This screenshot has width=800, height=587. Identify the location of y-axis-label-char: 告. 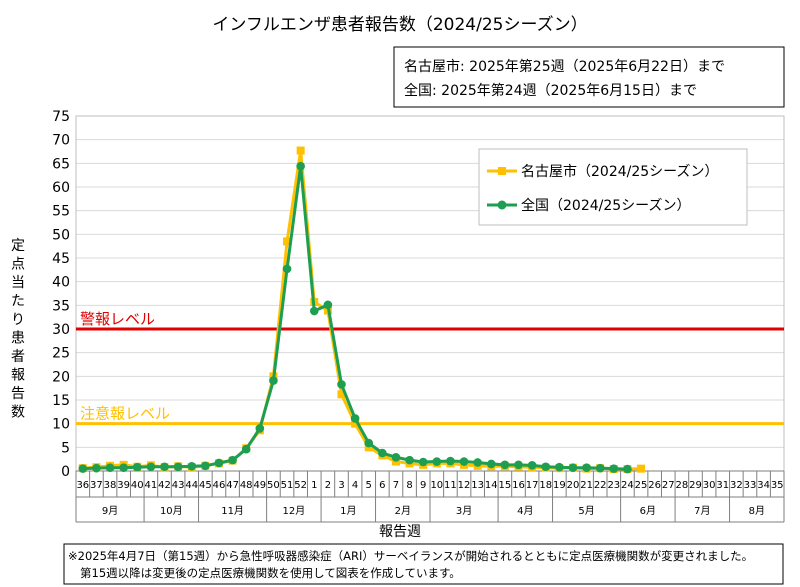
(18, 394).